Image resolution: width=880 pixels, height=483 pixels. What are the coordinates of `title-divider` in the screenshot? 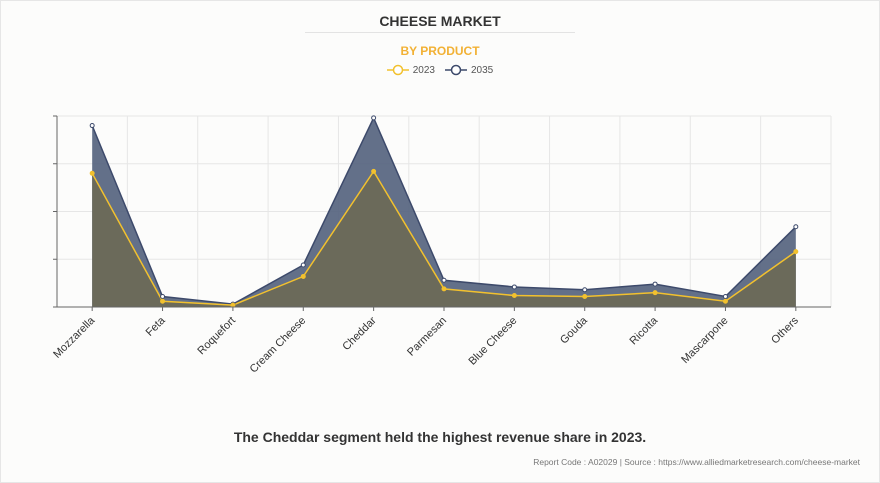 It's located at (440, 32).